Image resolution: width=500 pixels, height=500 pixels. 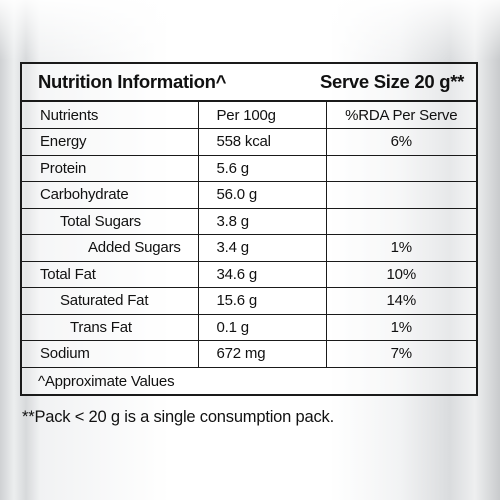 What do you see at coordinates (110, 195) in the screenshot?
I see `nutrient-name: Carbohydrate` at bounding box center [110, 195].